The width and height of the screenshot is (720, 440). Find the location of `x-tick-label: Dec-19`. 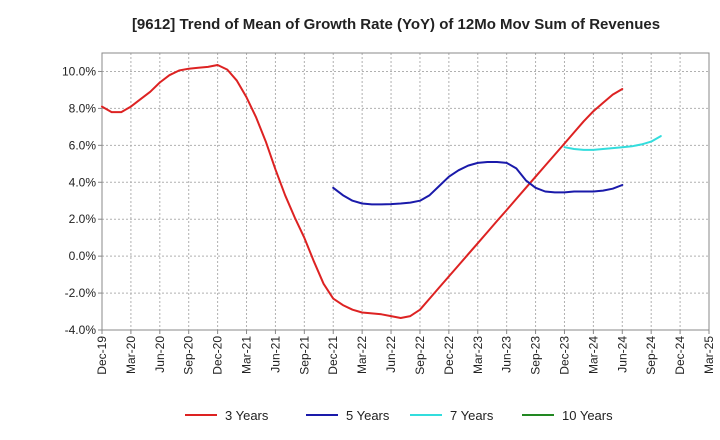

x-tick-label: Dec-19 is located at coordinates (102, 355).